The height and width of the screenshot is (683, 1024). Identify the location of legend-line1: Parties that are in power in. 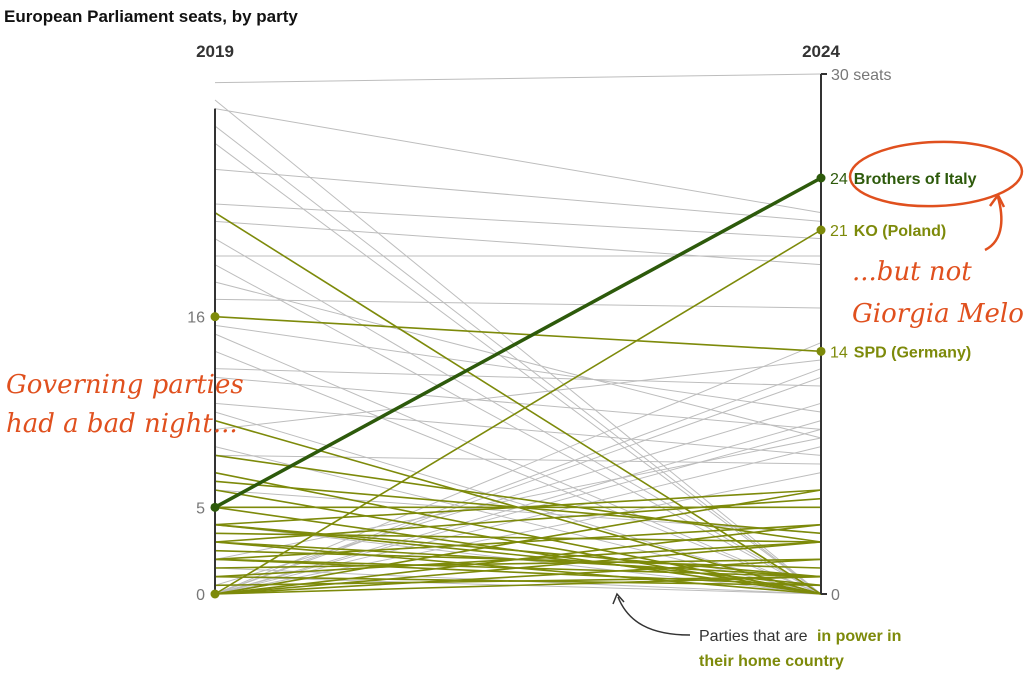
(800, 636).